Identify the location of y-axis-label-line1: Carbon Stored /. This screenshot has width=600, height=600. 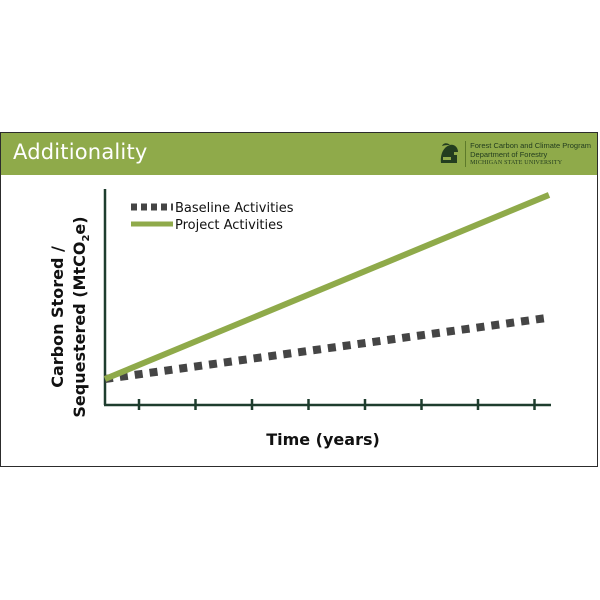
(57, 317).